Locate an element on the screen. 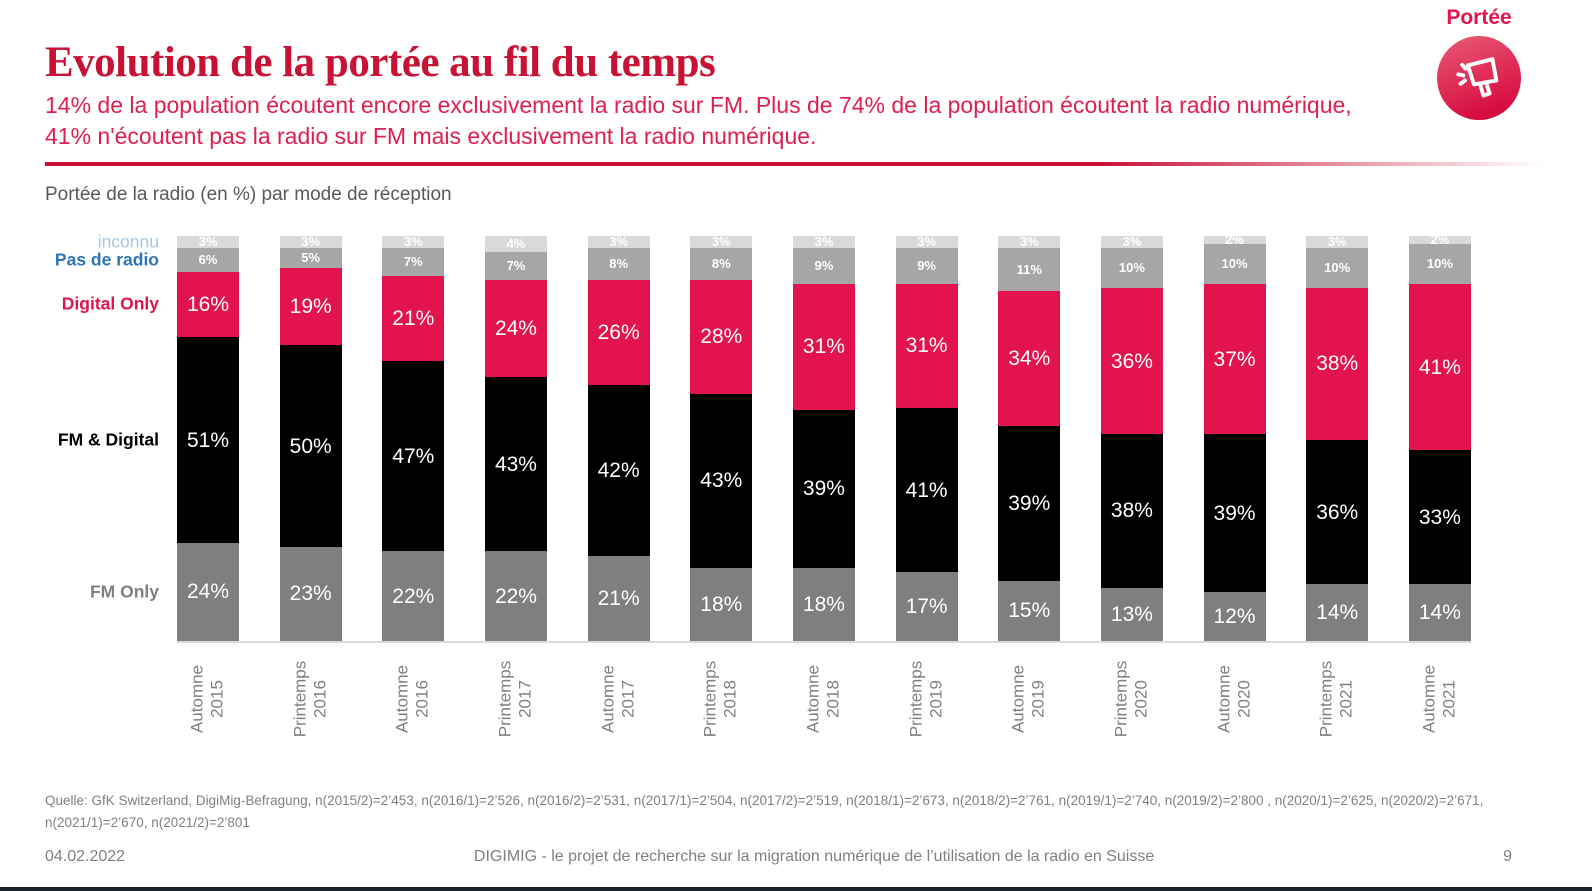  x-axis-label-automne-2016: Automne 2016 is located at coordinates (412, 698).